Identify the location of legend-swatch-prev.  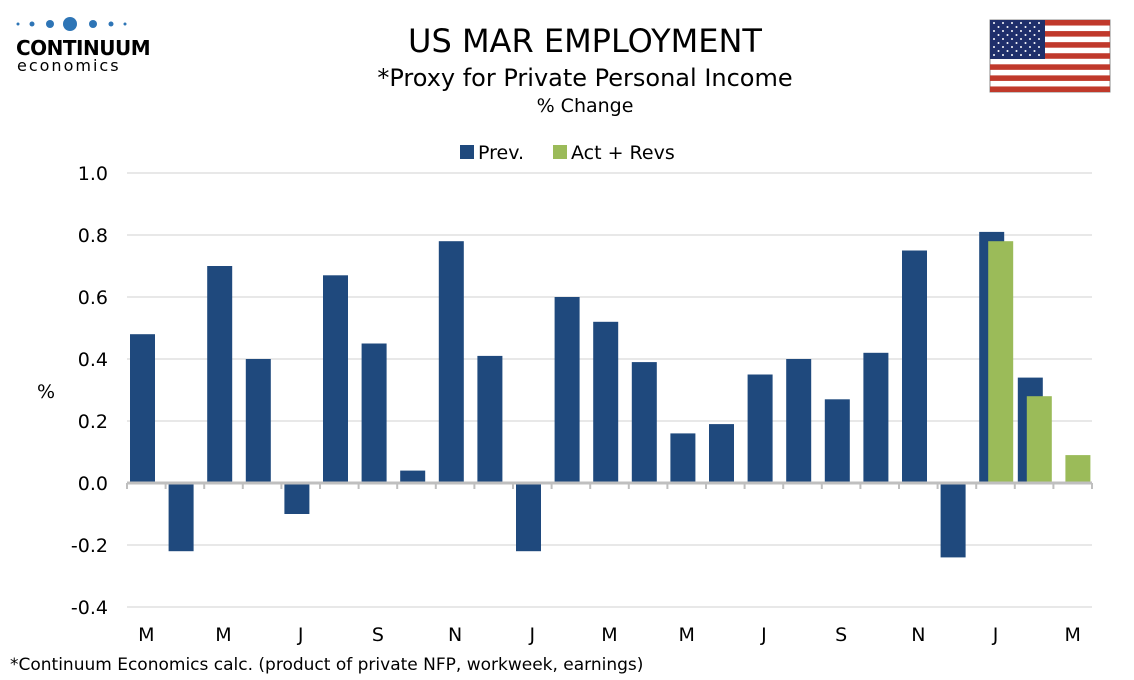
(467, 152).